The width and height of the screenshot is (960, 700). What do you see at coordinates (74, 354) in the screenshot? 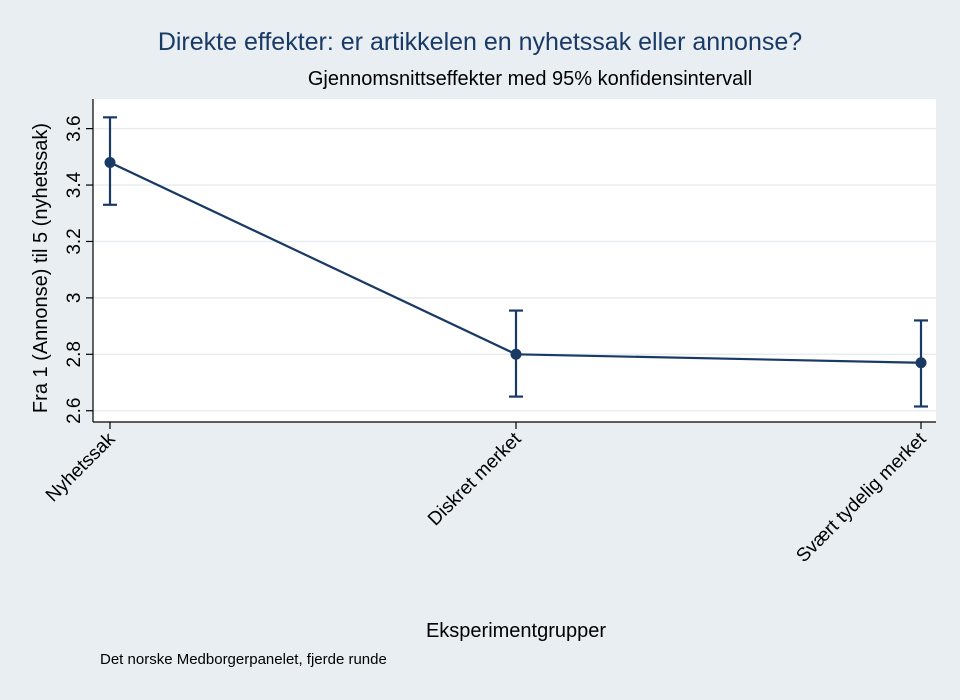
I see `y-tick-label: 2.8` at bounding box center [74, 354].